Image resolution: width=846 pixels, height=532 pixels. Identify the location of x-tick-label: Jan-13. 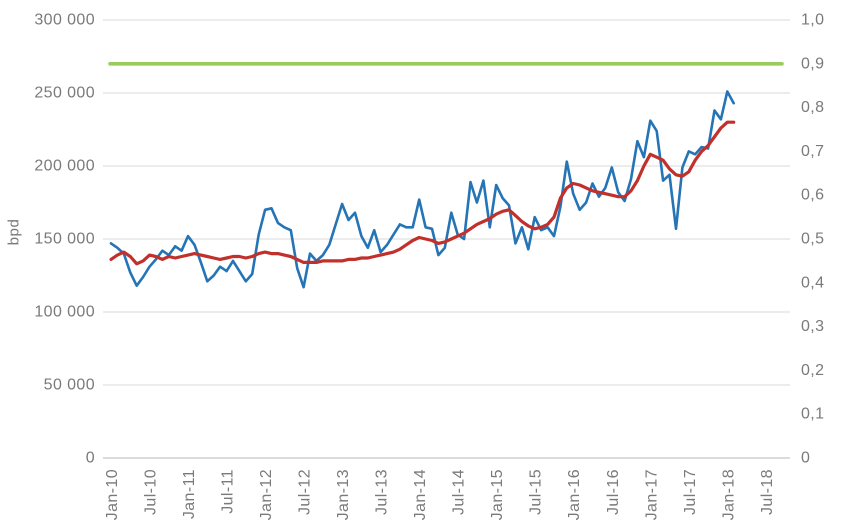
(343, 494).